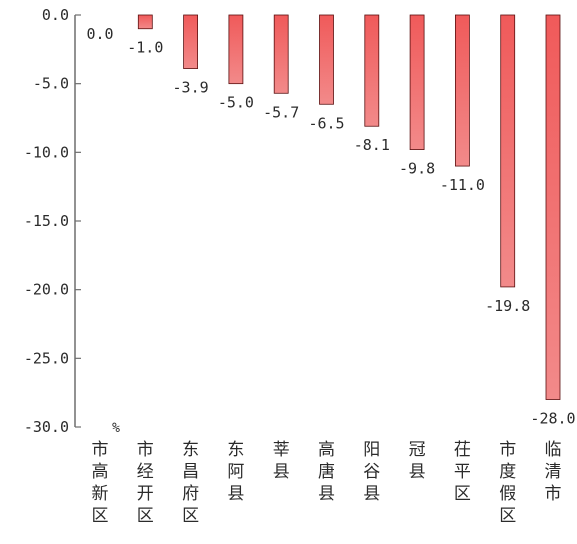 The height and width of the screenshot is (544, 577). I want to click on y-tick-label: -25.0, so click(46, 358).